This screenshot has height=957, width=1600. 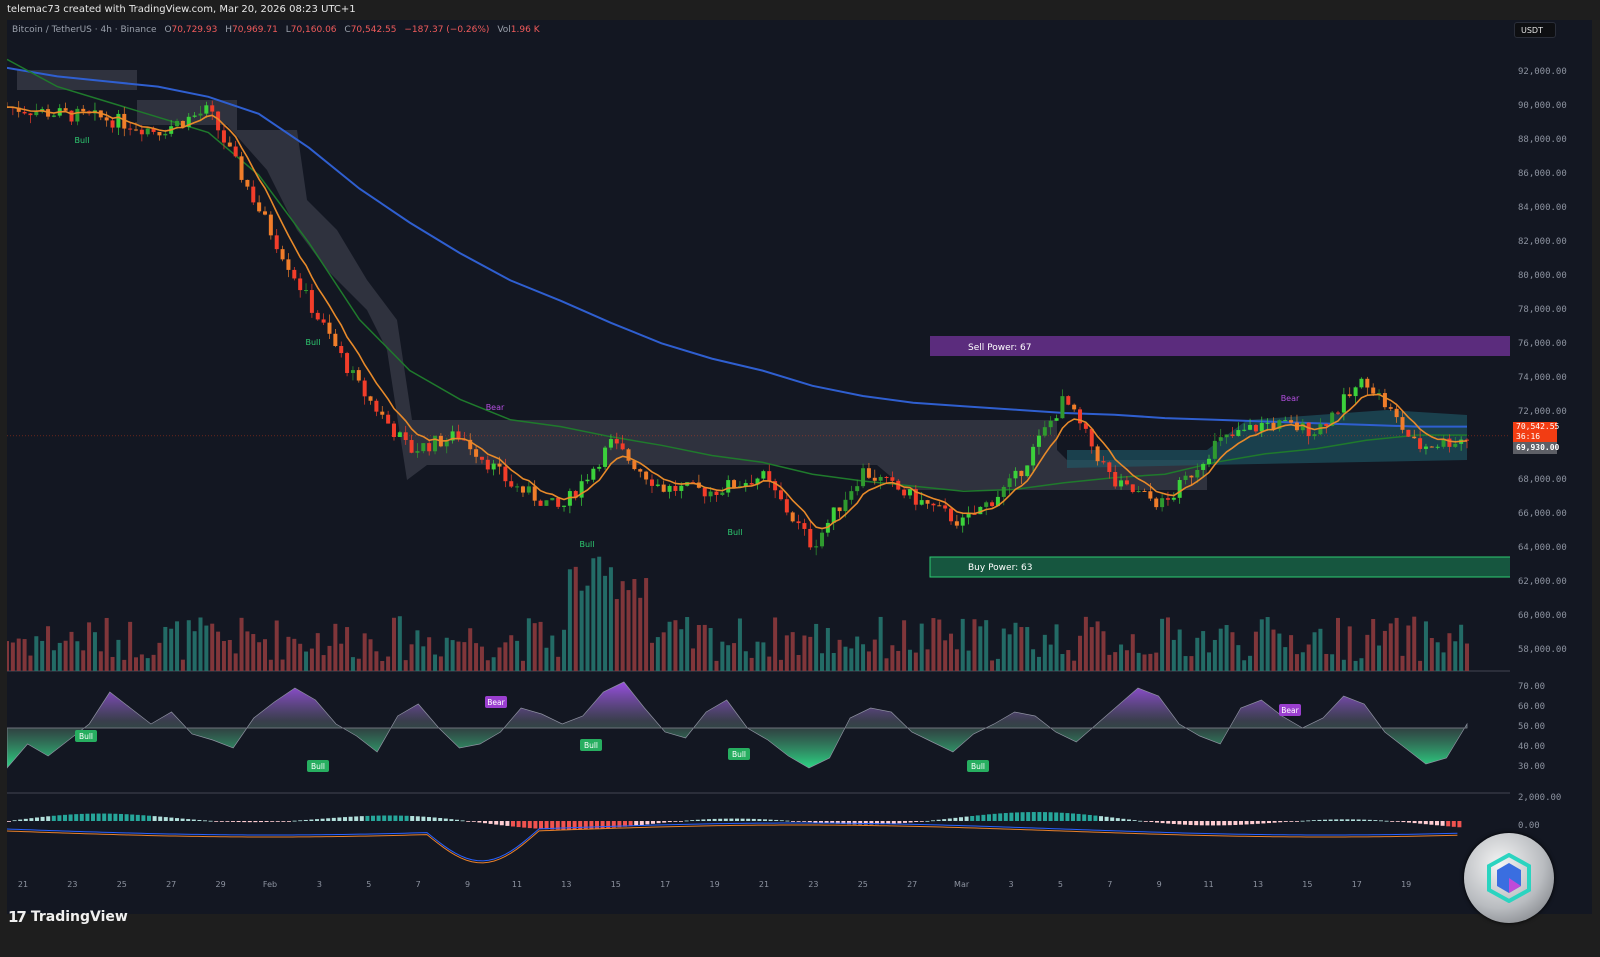 I want to click on open-value: 70,729.93, so click(x=194, y=30).